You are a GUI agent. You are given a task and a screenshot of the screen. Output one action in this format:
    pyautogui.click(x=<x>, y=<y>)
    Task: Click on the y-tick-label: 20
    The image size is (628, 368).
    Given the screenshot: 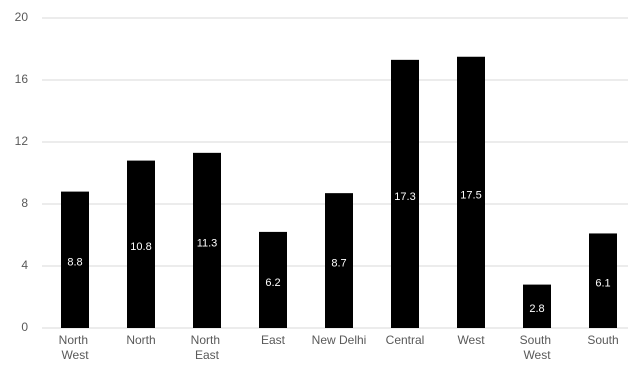 What is the action you would take?
    pyautogui.click(x=22, y=17)
    